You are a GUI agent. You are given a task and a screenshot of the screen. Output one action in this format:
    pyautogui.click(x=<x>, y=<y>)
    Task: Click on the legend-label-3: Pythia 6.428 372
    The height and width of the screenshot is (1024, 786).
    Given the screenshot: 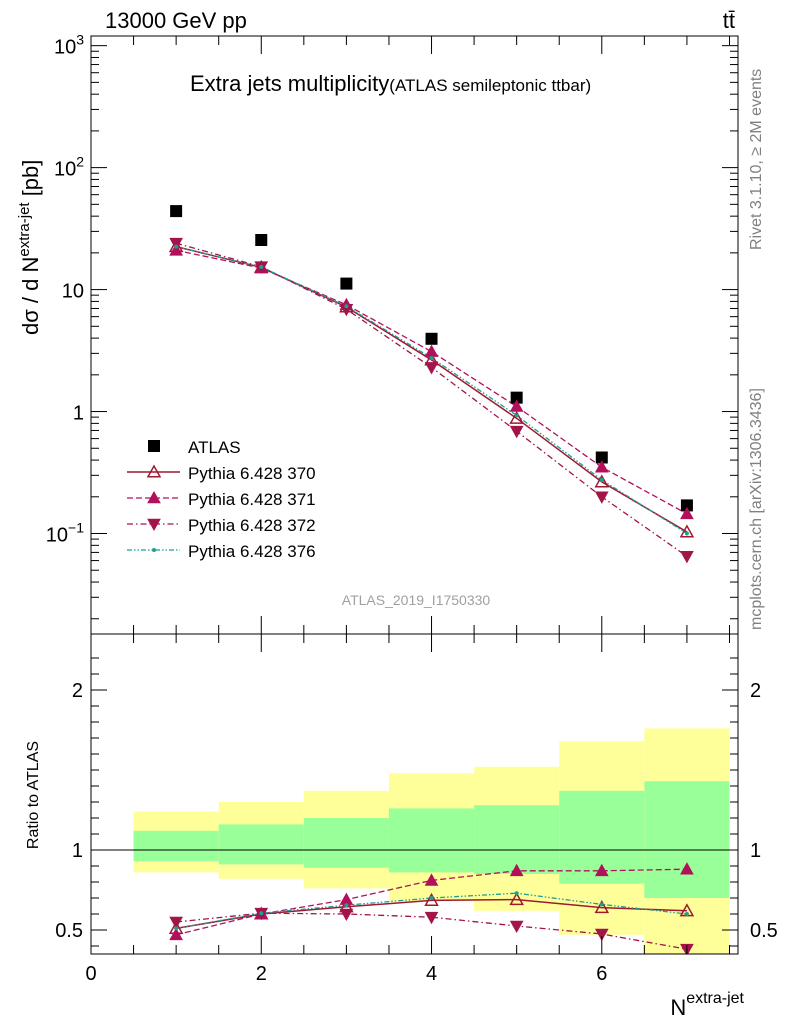 What is the action you would take?
    pyautogui.click(x=252, y=525)
    